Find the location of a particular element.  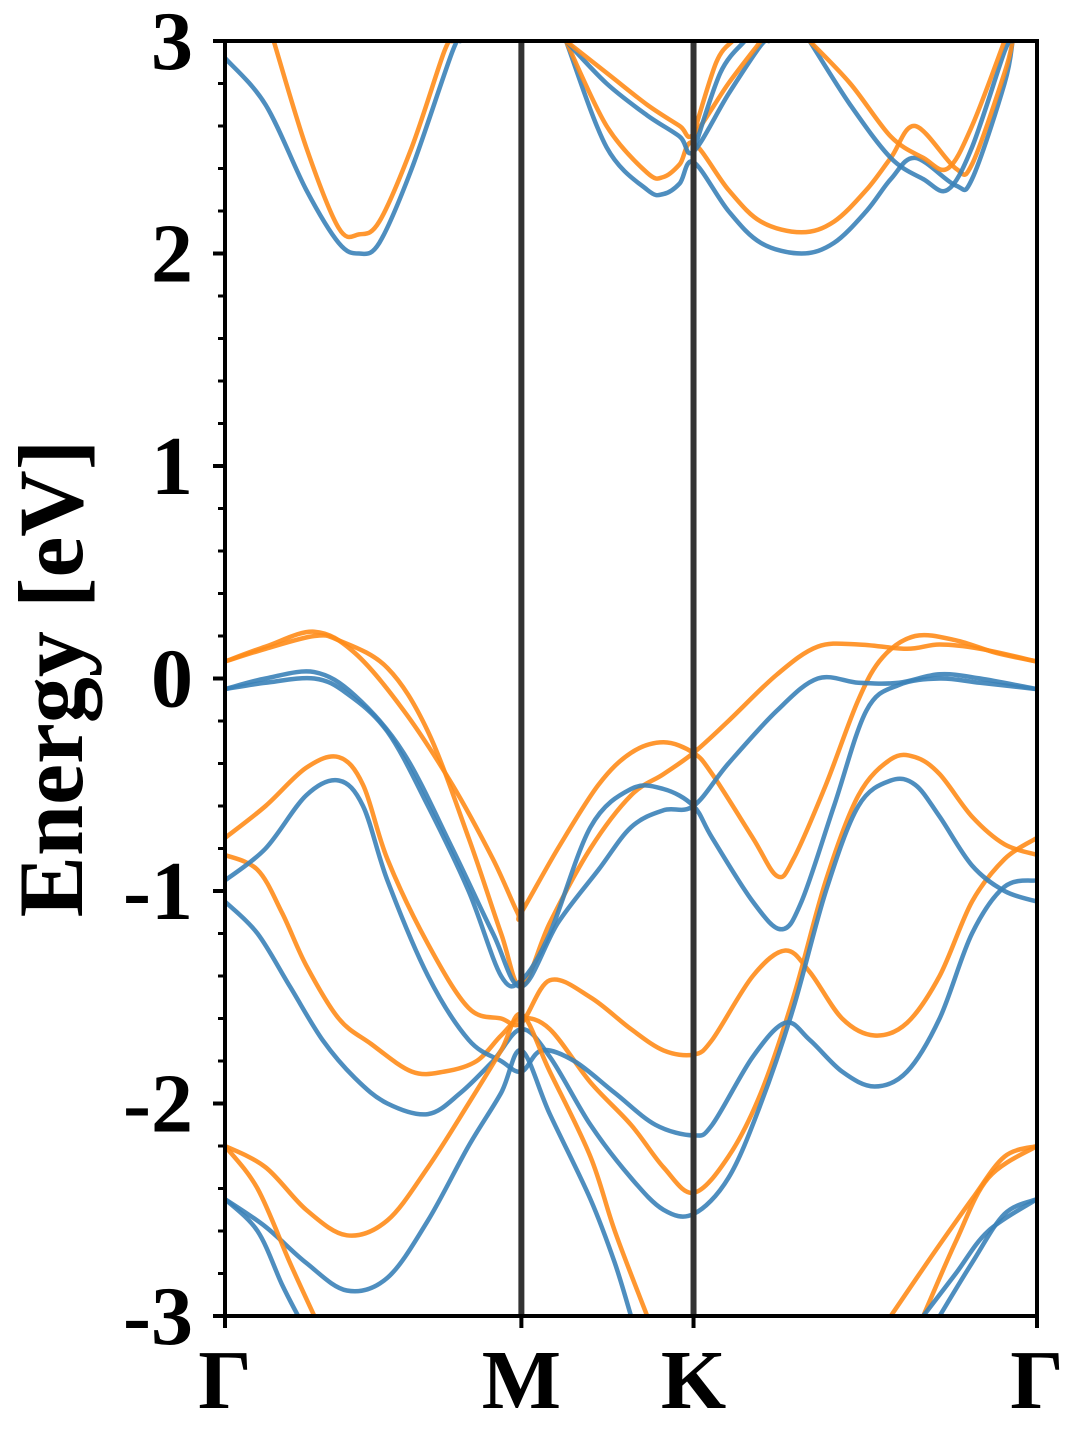

y-tick-label: -1 is located at coordinates (158, 891).